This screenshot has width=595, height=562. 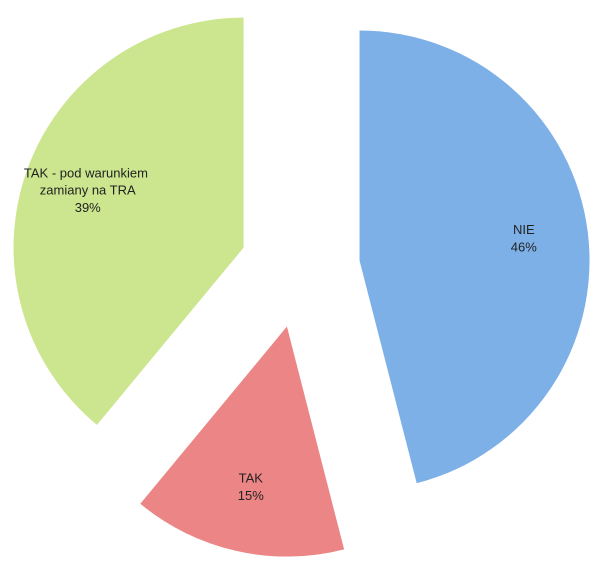 I want to click on slice-label: TAK - pod warunkiem zamiany na TRA, so click(x=88, y=182).